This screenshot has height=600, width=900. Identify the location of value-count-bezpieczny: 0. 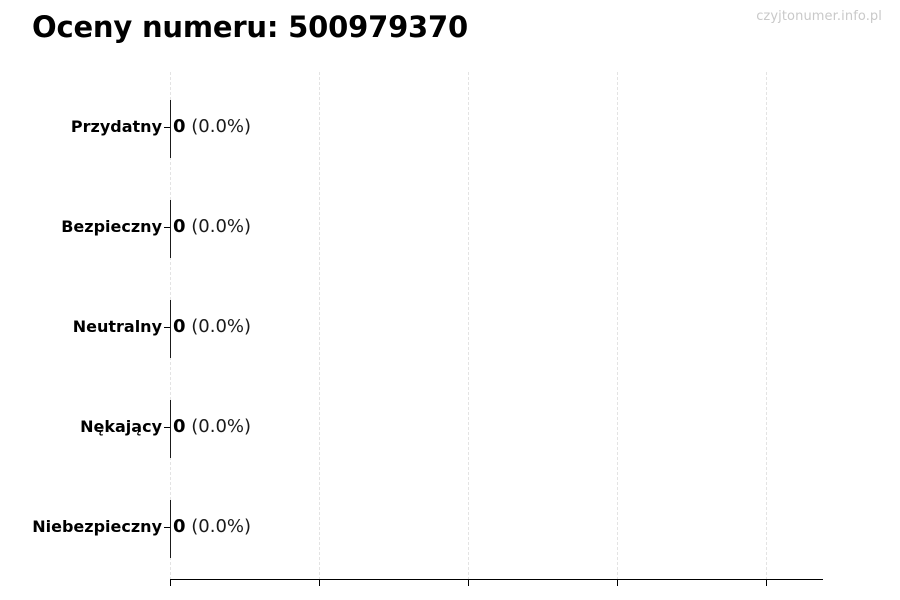
(179, 226).